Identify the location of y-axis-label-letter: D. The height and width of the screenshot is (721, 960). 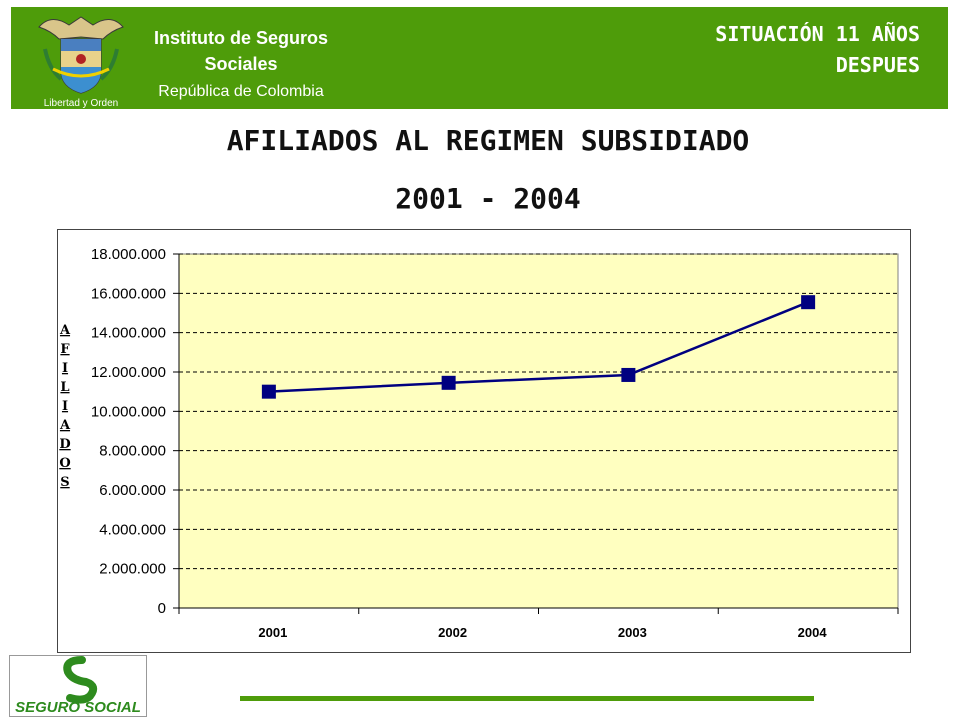
(64, 444).